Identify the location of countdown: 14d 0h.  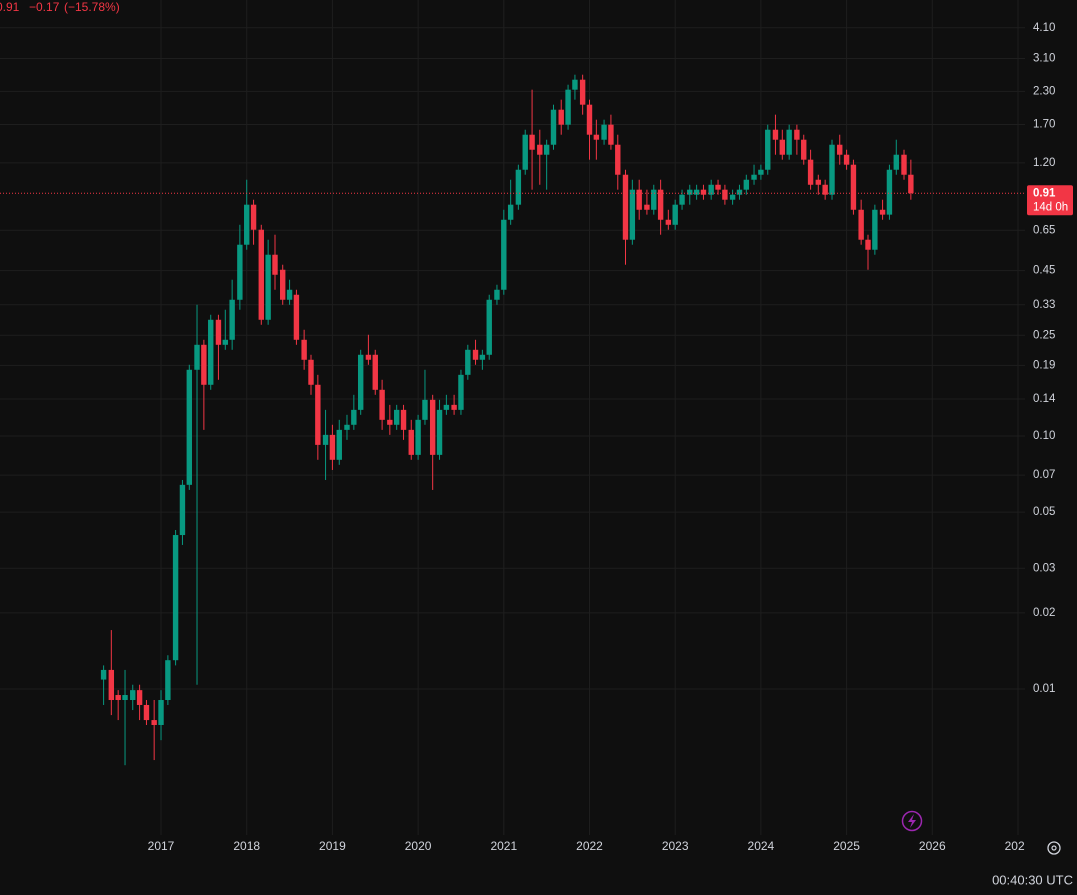
(1050, 207).